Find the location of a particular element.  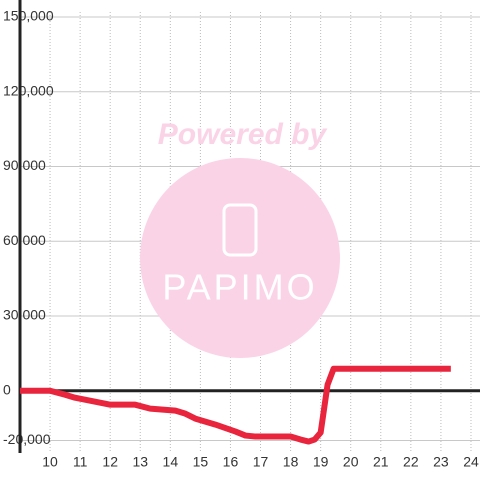

watermark-top: Powered by is located at coordinates (243, 134).